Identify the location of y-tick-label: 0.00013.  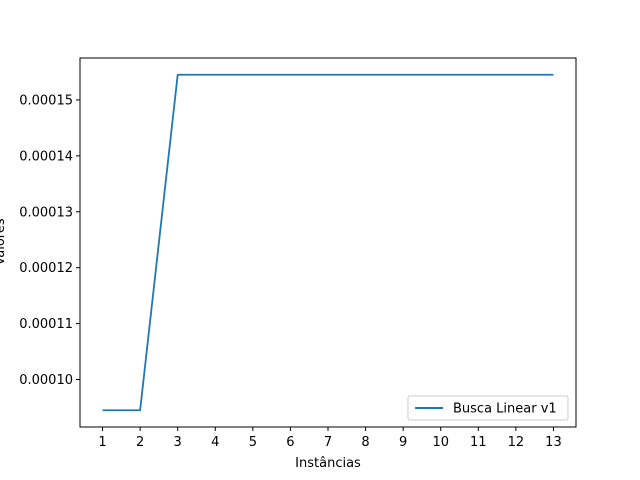
(46, 212).